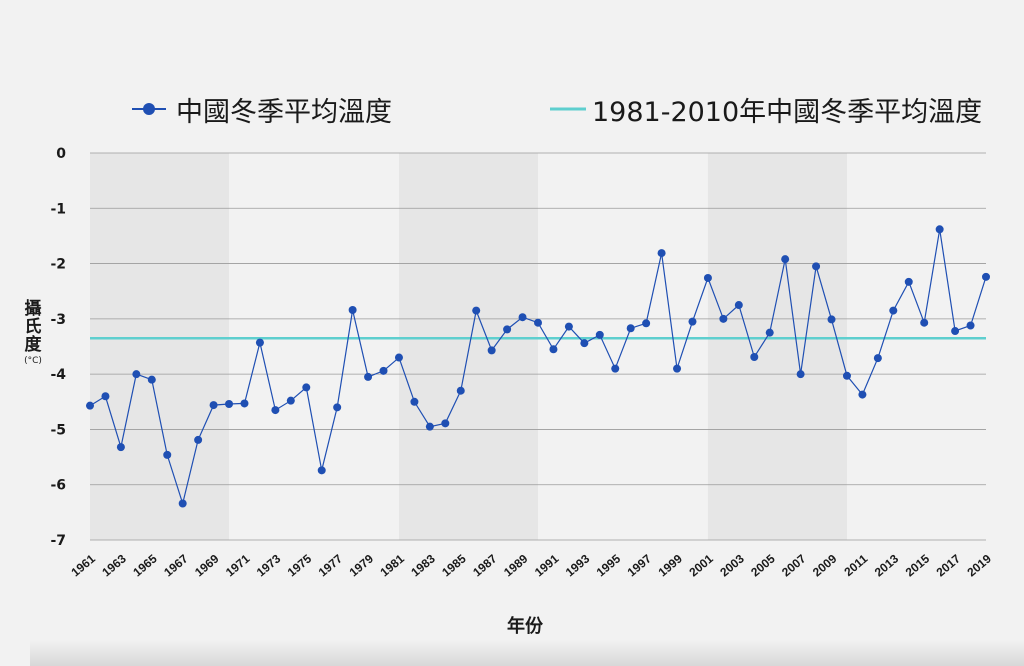 The image size is (1024, 666). Describe the element at coordinates (609, 565) in the screenshot. I see `x-tick-label: 1995` at that location.